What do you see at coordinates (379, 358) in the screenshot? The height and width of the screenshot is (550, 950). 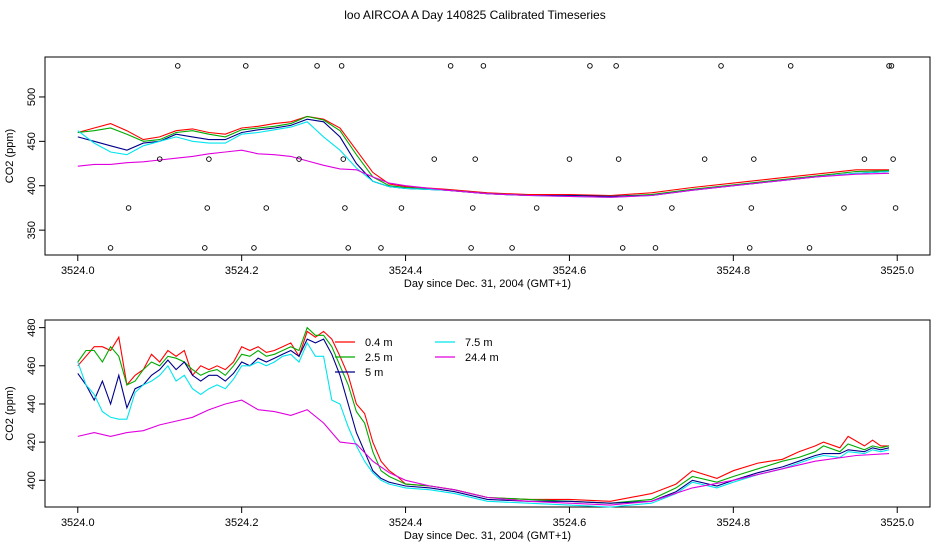 I see `legend-label: 2.5 m` at bounding box center [379, 358].